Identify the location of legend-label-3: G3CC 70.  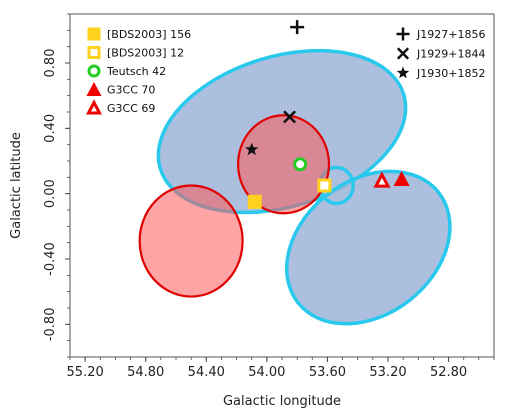
(131, 90).